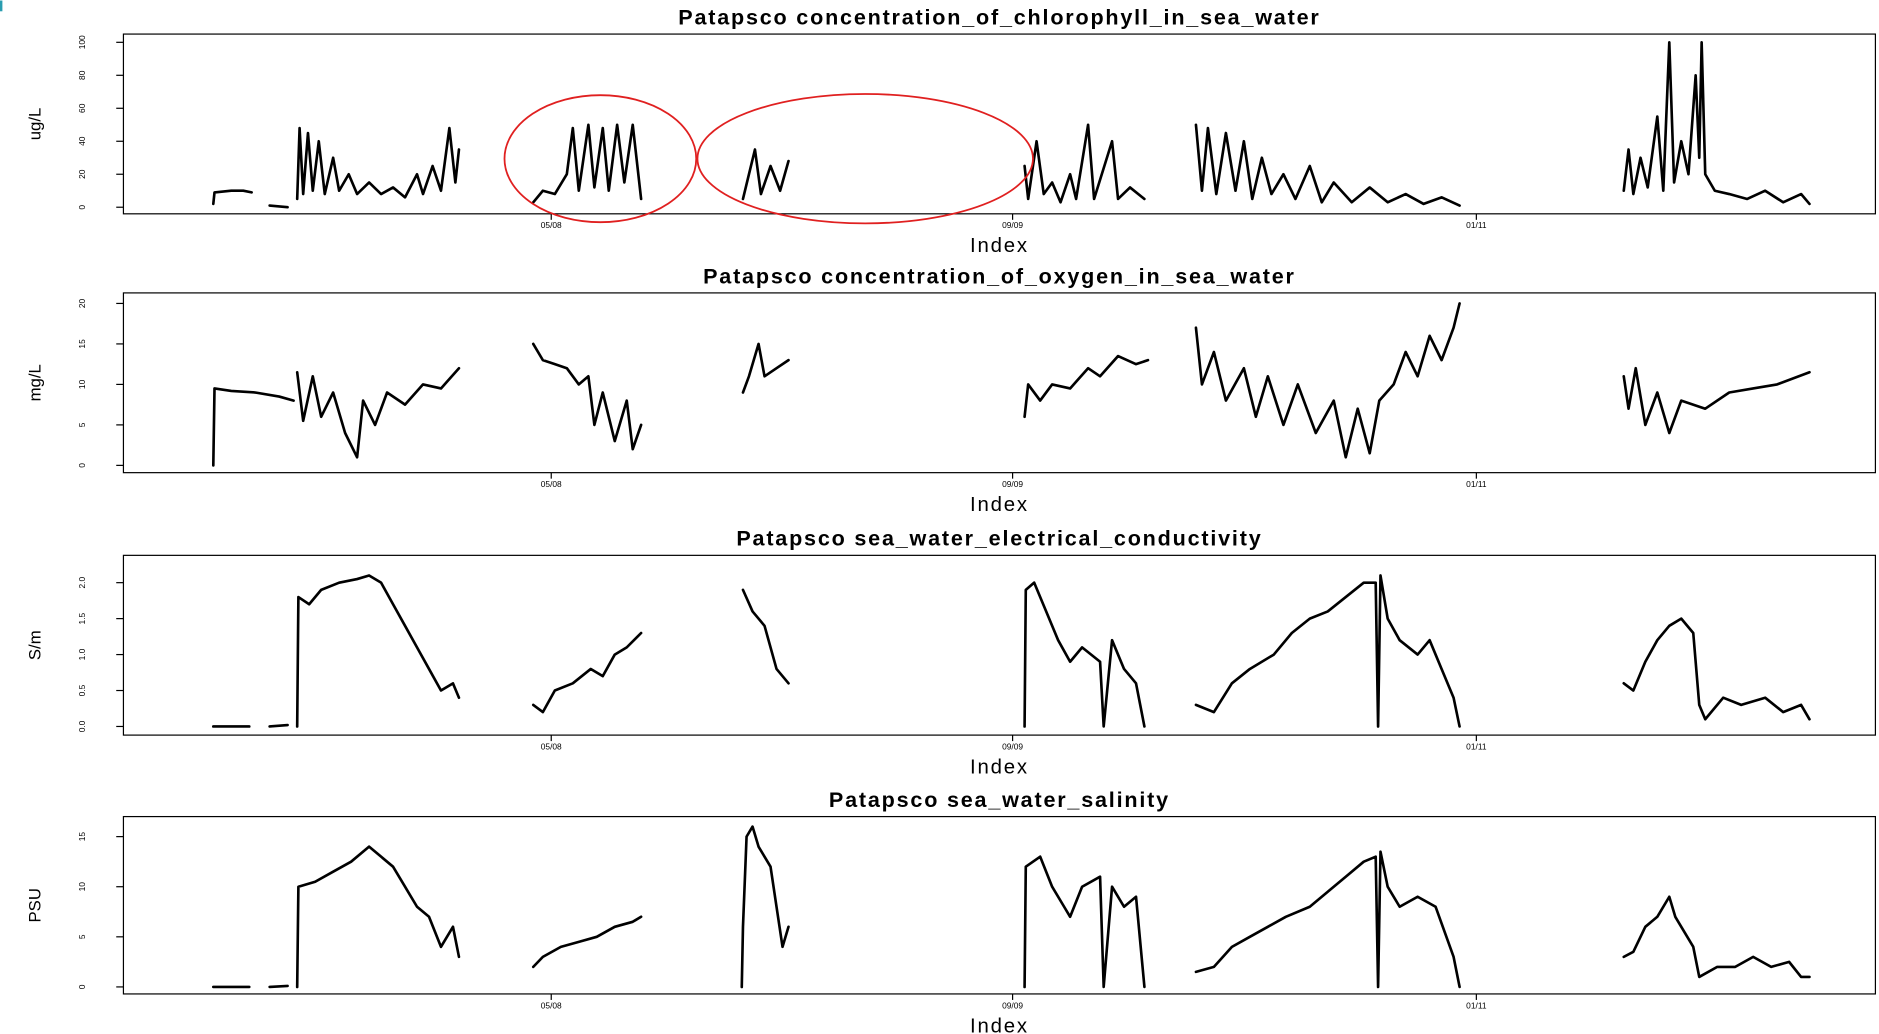  Describe the element at coordinates (999, 799) in the screenshot. I see `chart-title: Patapsco sea_water_salinity` at that location.